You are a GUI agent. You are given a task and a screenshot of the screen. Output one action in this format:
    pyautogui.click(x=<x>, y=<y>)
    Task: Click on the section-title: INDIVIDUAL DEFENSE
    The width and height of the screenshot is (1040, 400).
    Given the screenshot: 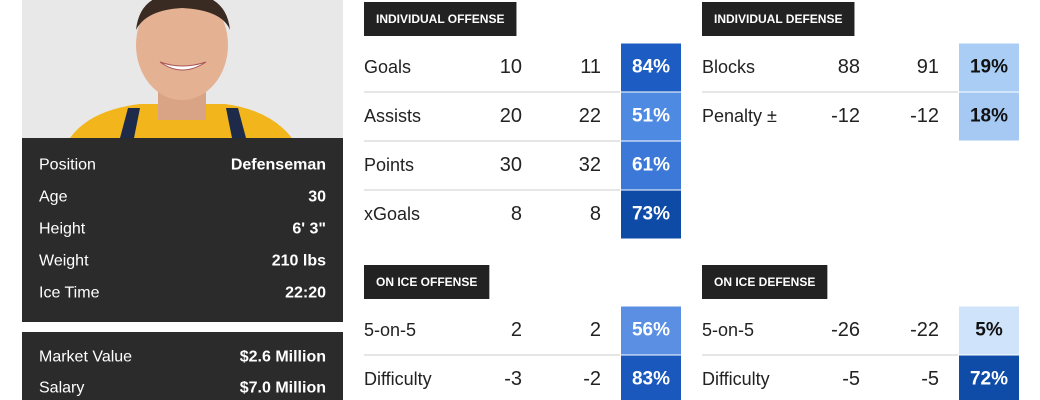 What is the action you would take?
    pyautogui.click(x=778, y=19)
    